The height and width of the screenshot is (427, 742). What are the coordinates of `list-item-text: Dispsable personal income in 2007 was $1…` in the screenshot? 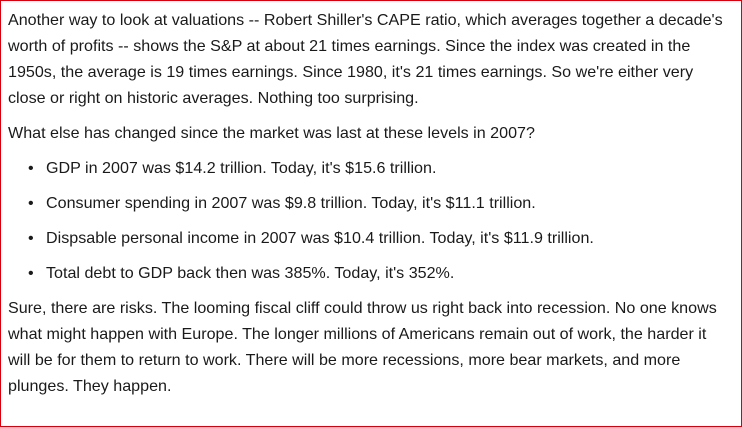 It's located at (320, 238).